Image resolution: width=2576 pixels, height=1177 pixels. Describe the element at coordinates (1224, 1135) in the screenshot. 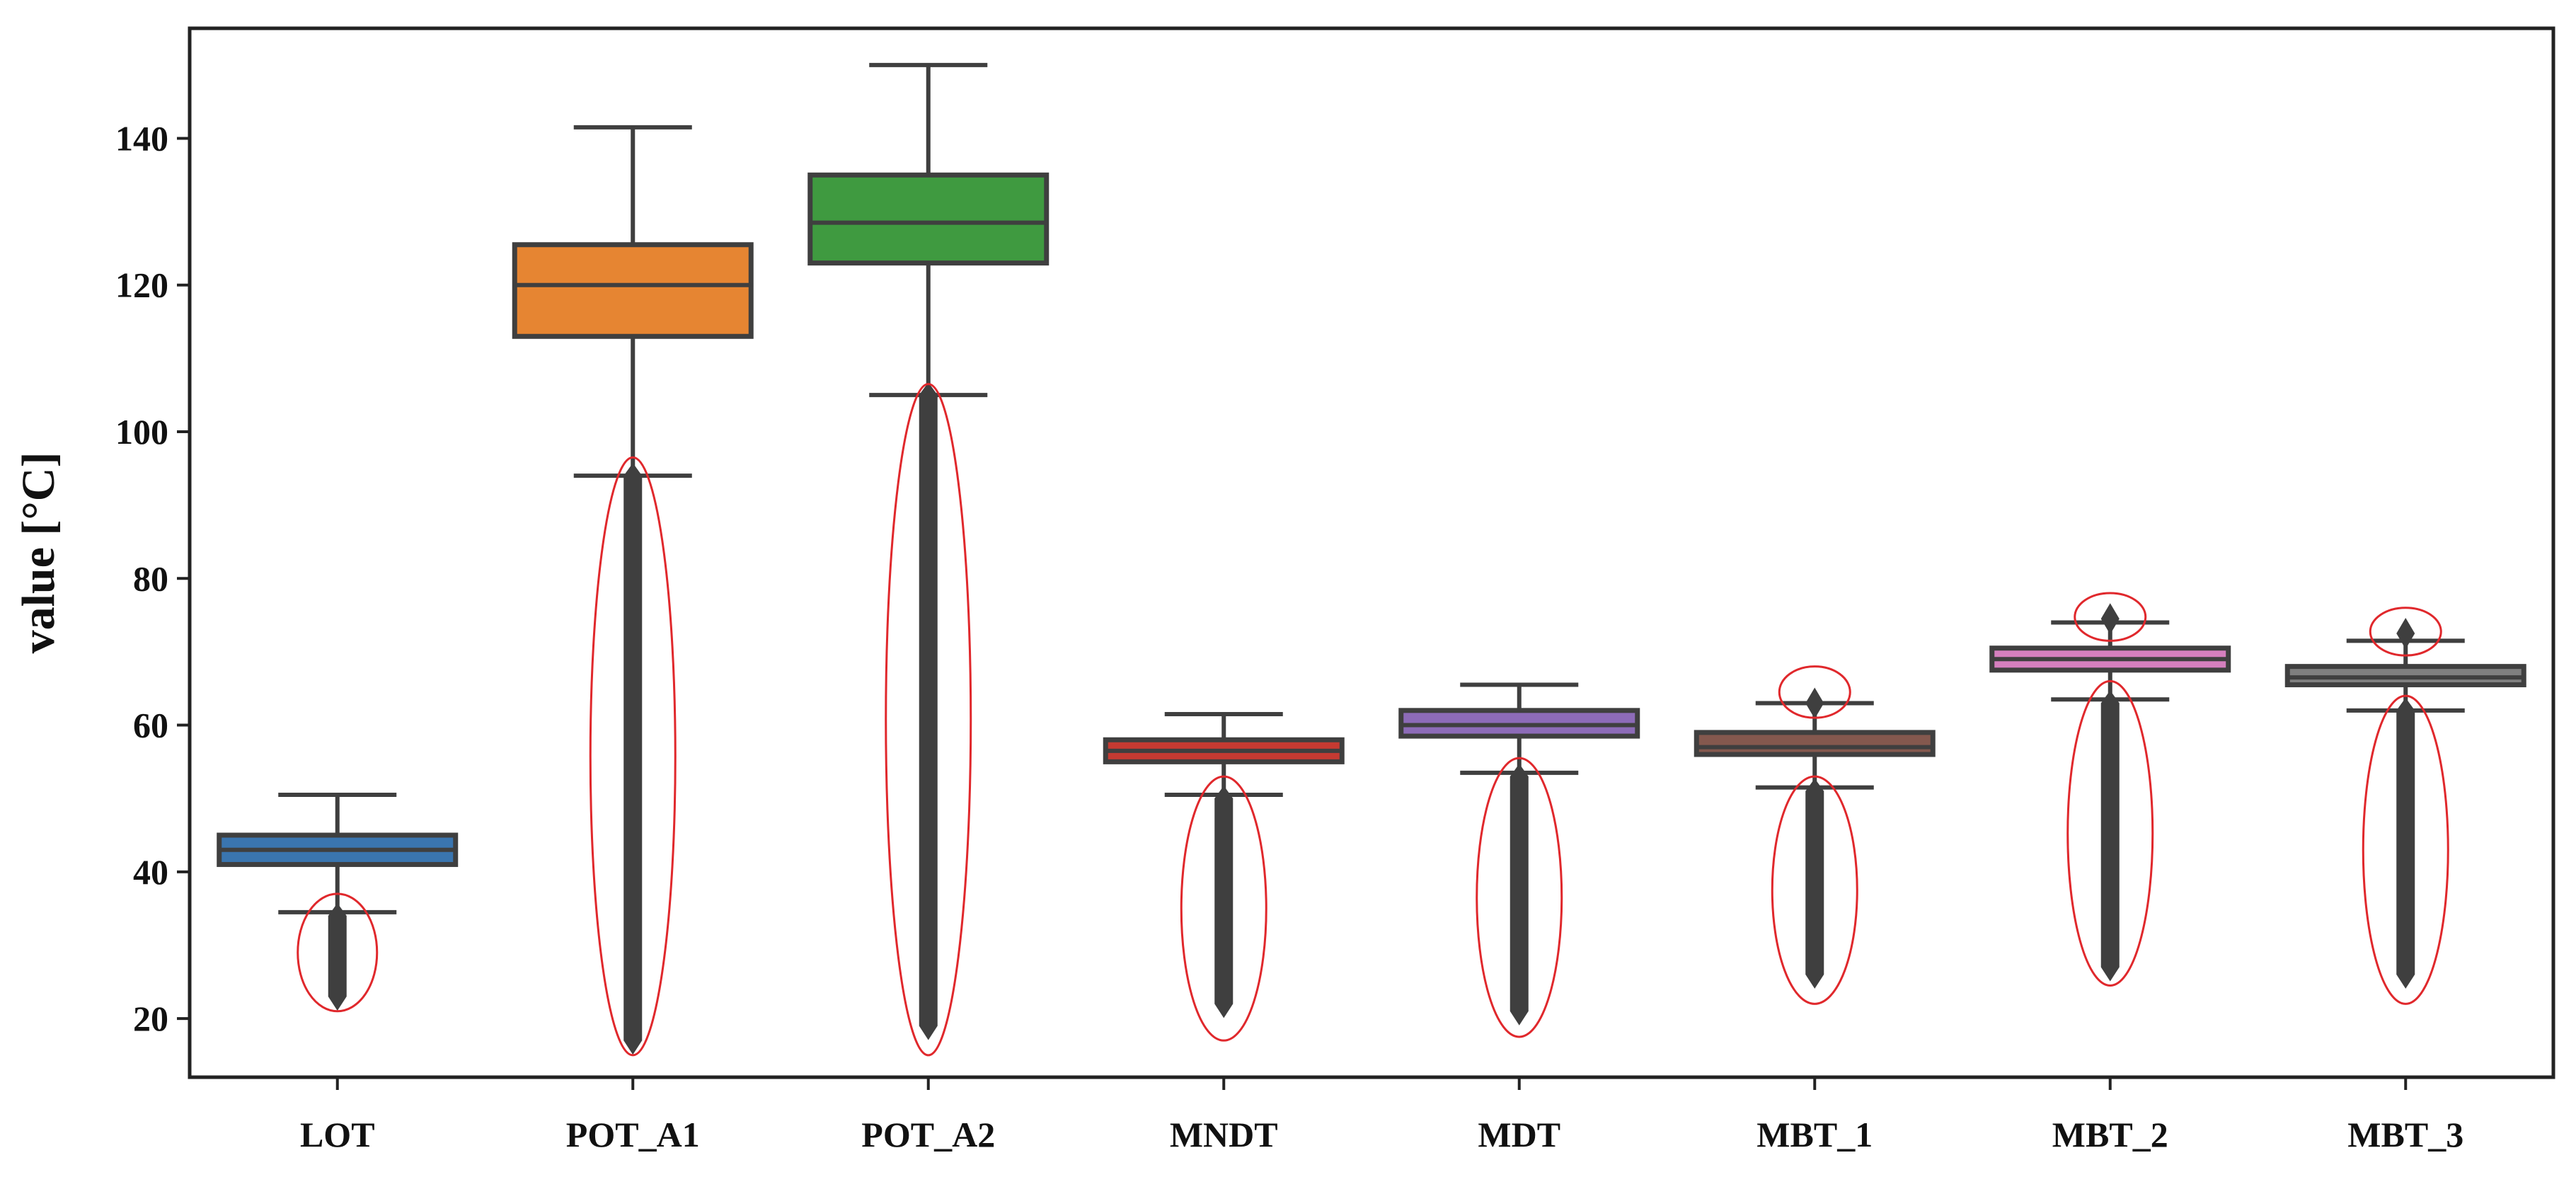

I see `x-tick-label: MNDT` at that location.